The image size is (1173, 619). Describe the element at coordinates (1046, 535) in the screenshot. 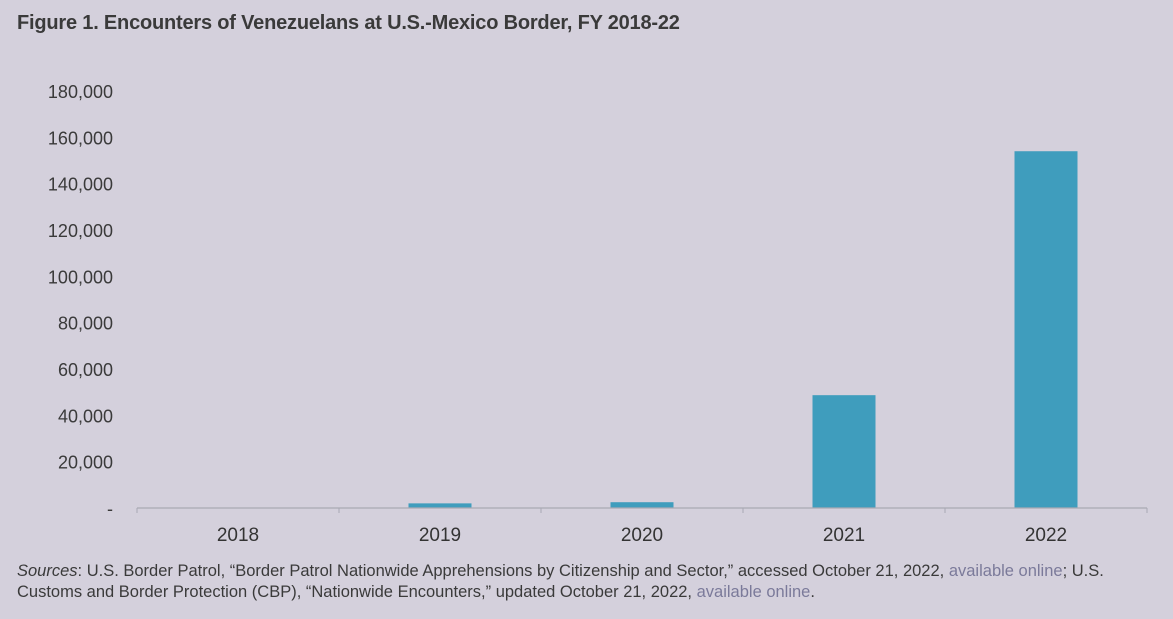

I see `x-tick-label: 2022` at that location.